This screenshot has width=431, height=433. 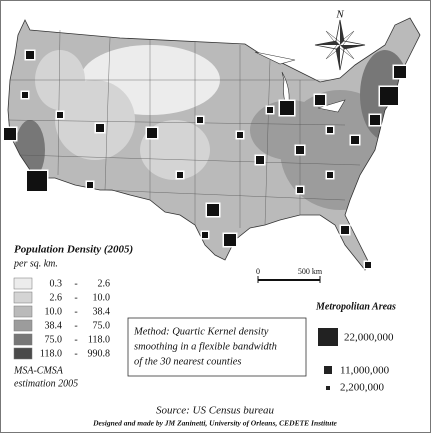 I want to click on compass: N, so click(x=340, y=40).